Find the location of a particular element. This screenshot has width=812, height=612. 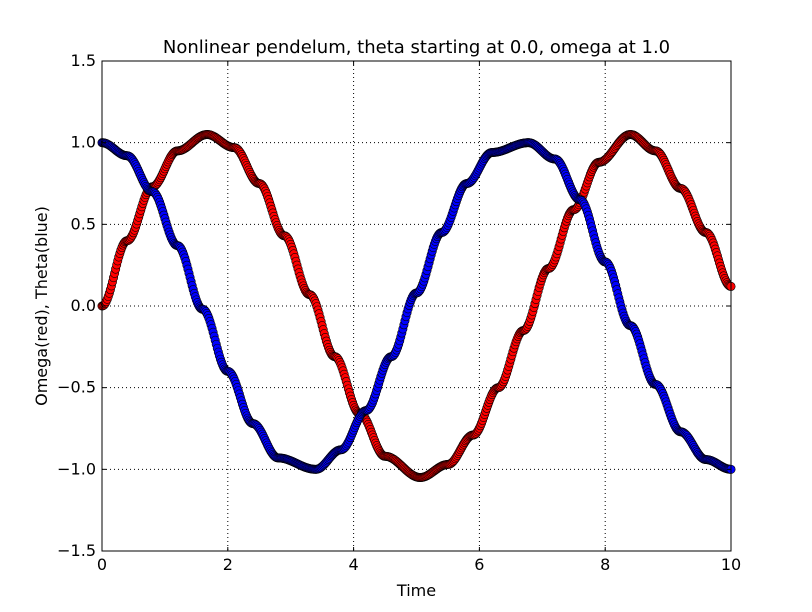

x-axis-label: Time is located at coordinates (416, 590).